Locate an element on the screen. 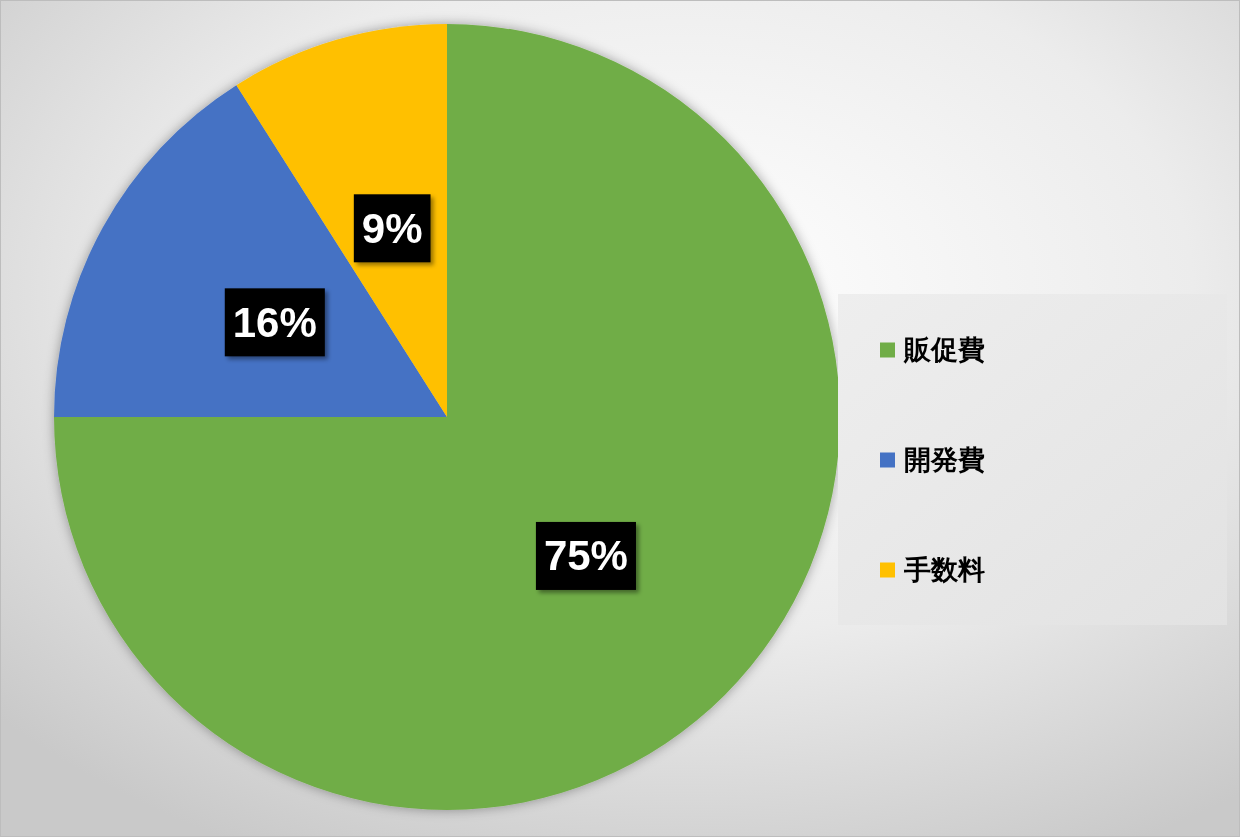 This screenshot has height=837, width=1240. legend-label: 販促費 is located at coordinates (944, 349).